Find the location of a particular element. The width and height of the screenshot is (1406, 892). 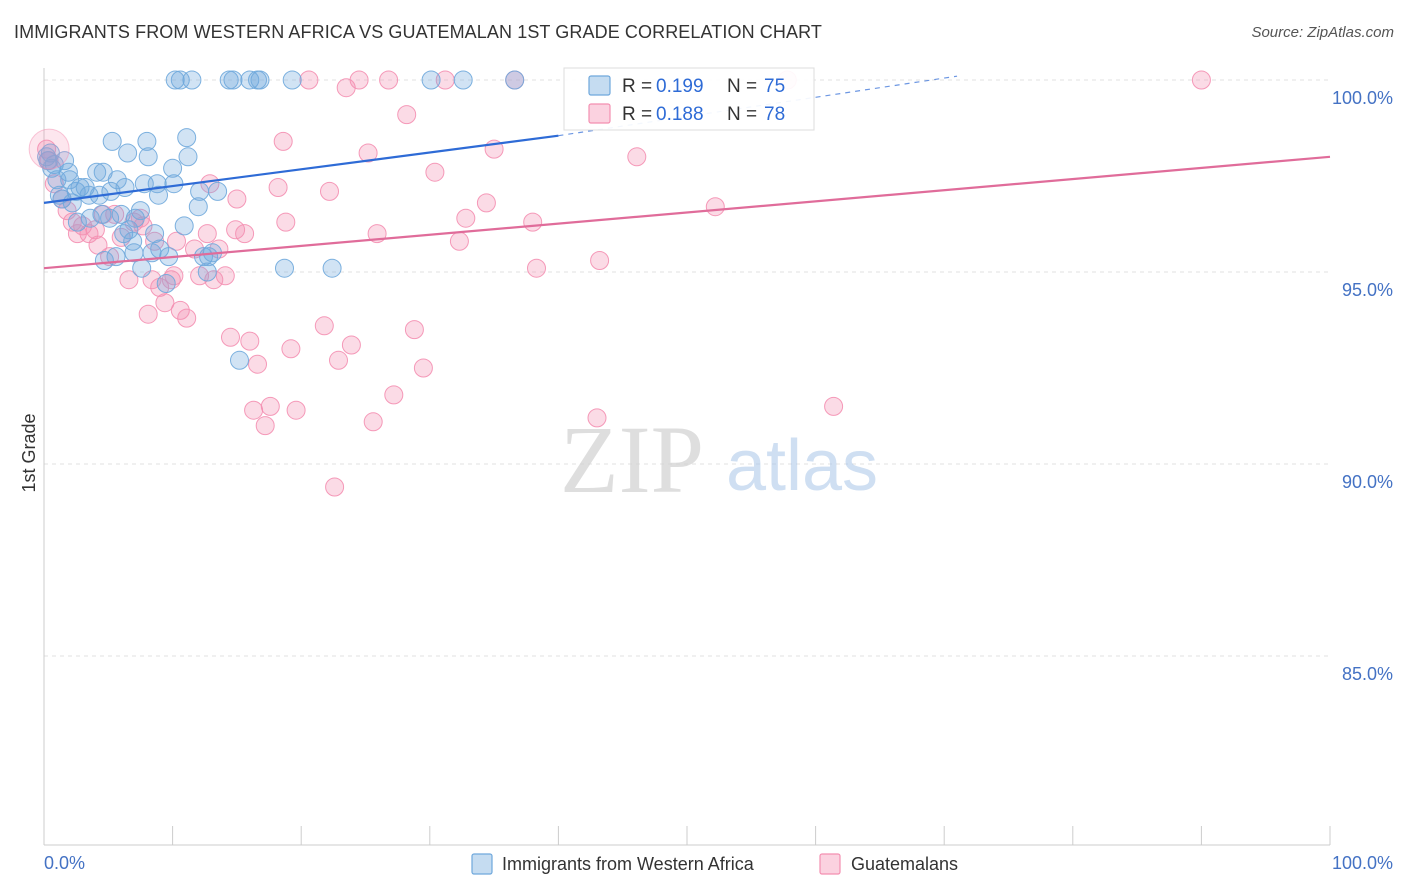

legend: R = 0.199 N = 75 R = 0.188 N = 78 is located at coordinates (689, 99).